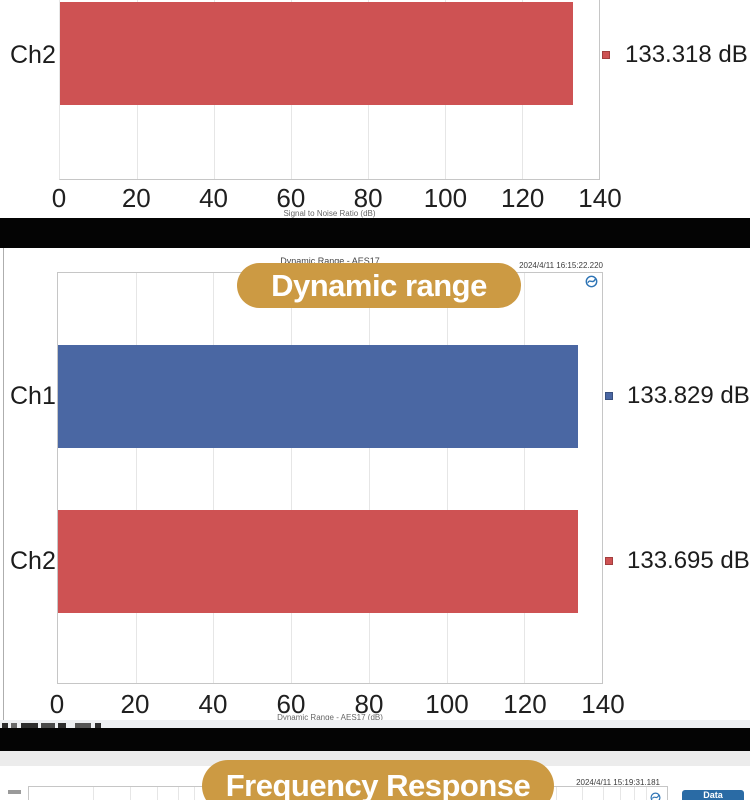  Describe the element at coordinates (3, 488) in the screenshot. I see `window-left-edge` at that location.